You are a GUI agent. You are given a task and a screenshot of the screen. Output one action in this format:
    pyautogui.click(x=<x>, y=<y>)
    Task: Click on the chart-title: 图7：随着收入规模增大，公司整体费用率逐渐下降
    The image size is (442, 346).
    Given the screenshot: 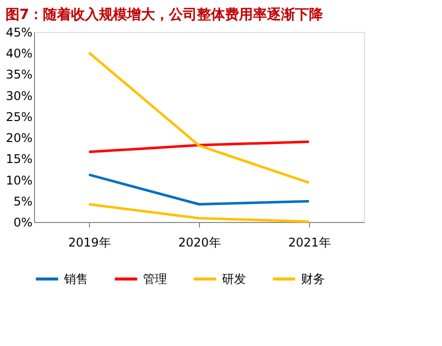 What is the action you would take?
    pyautogui.click(x=164, y=14)
    